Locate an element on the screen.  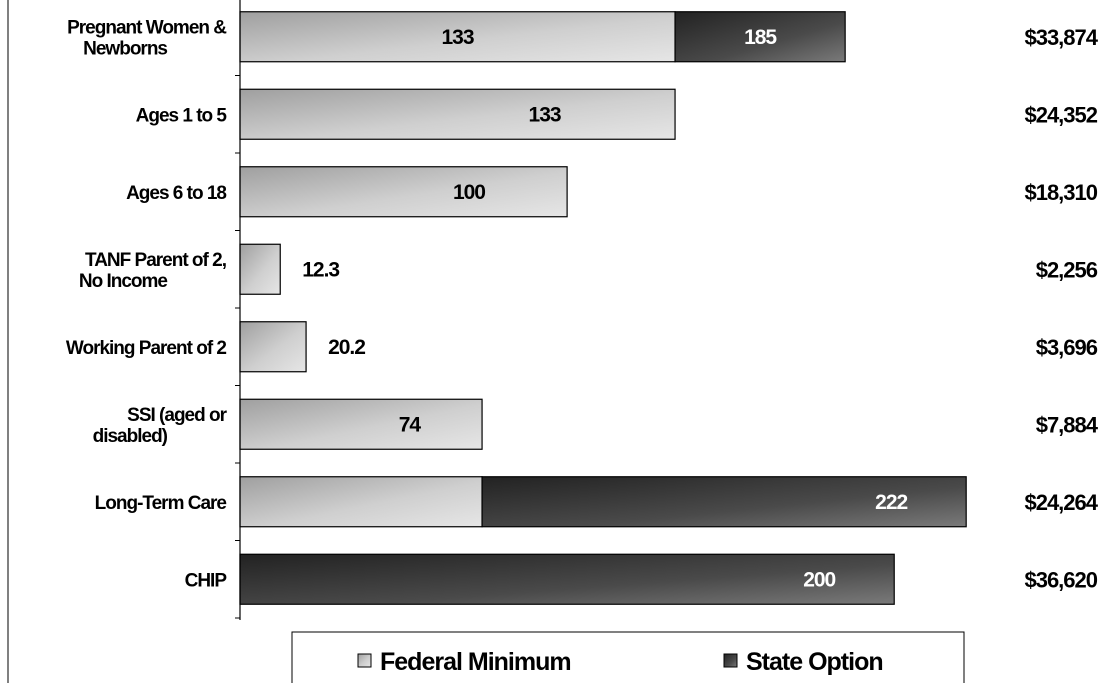
legend: Federal Minimum State Option is located at coordinates (628, 657).